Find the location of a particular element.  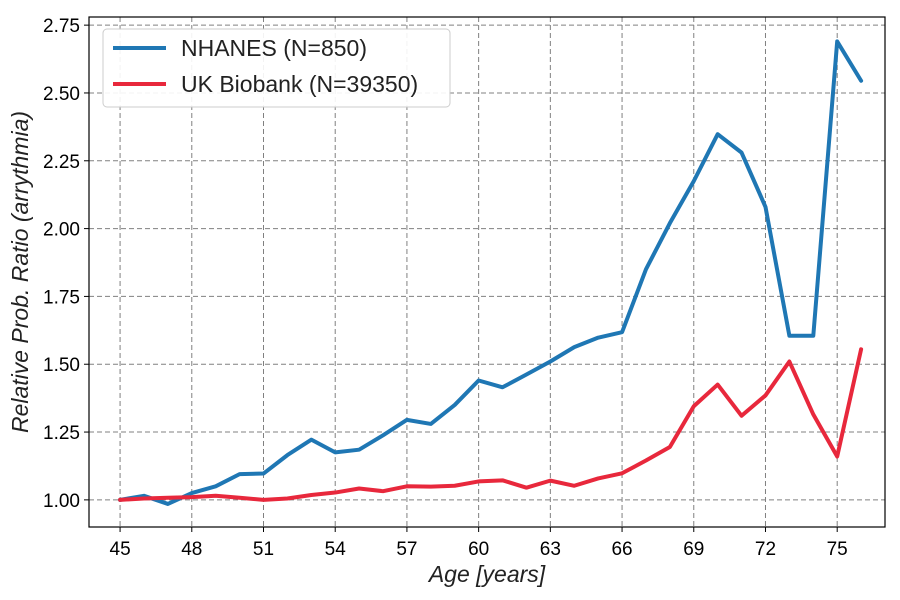

x-tick-label: 51 is located at coordinates (263, 549).